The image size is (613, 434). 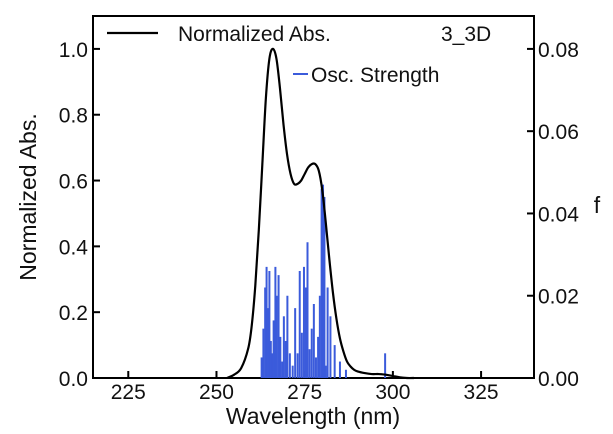 I want to click on y-tick-label: 0.2, so click(x=73, y=313).